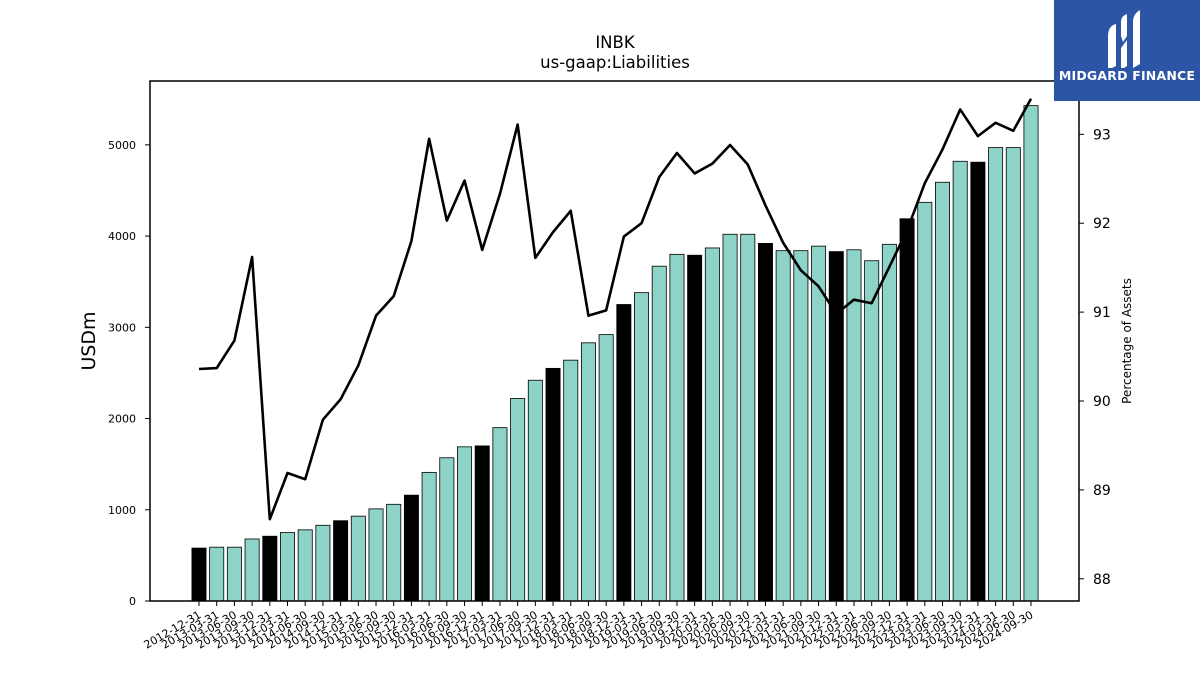  What do you see at coordinates (1102, 135) in the screenshot?
I see `y2-tick-label: 93` at bounding box center [1102, 135].